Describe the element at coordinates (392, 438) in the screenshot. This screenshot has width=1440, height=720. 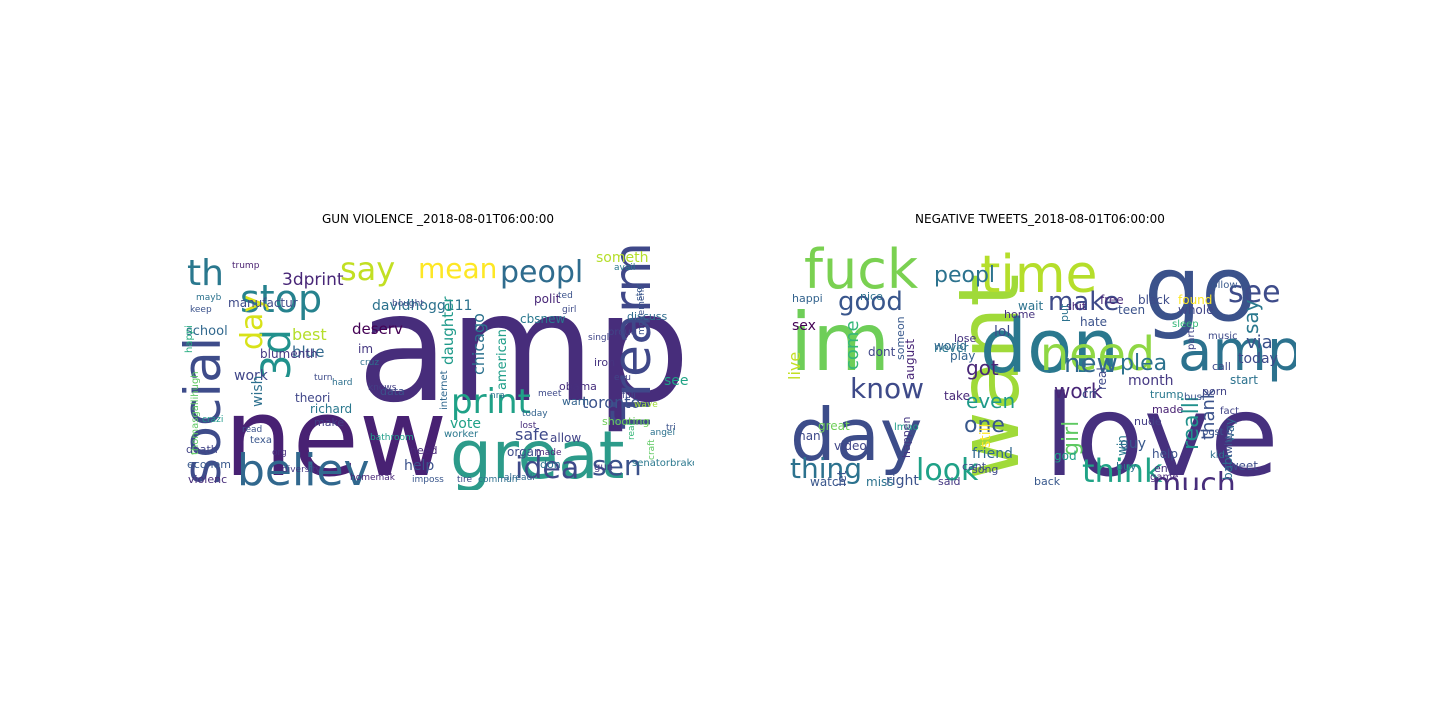
I see `word-bathroom: bathroom` at that location.